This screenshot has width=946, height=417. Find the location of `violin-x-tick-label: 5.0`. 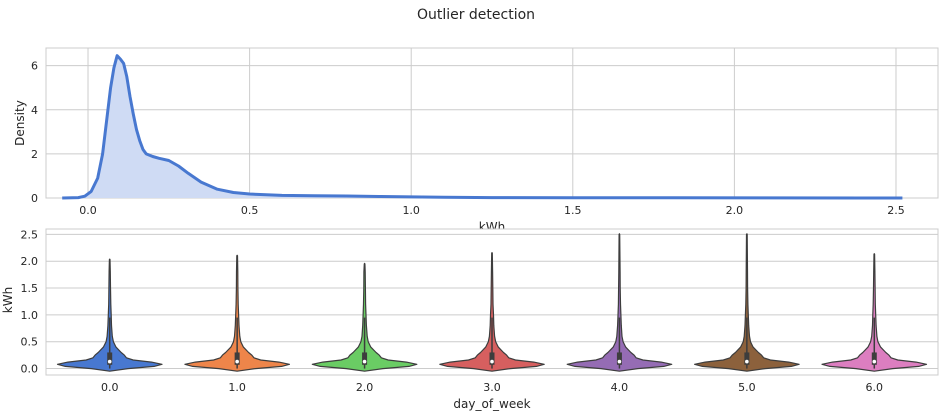

violin-x-tick-label: 5.0 is located at coordinates (747, 387).